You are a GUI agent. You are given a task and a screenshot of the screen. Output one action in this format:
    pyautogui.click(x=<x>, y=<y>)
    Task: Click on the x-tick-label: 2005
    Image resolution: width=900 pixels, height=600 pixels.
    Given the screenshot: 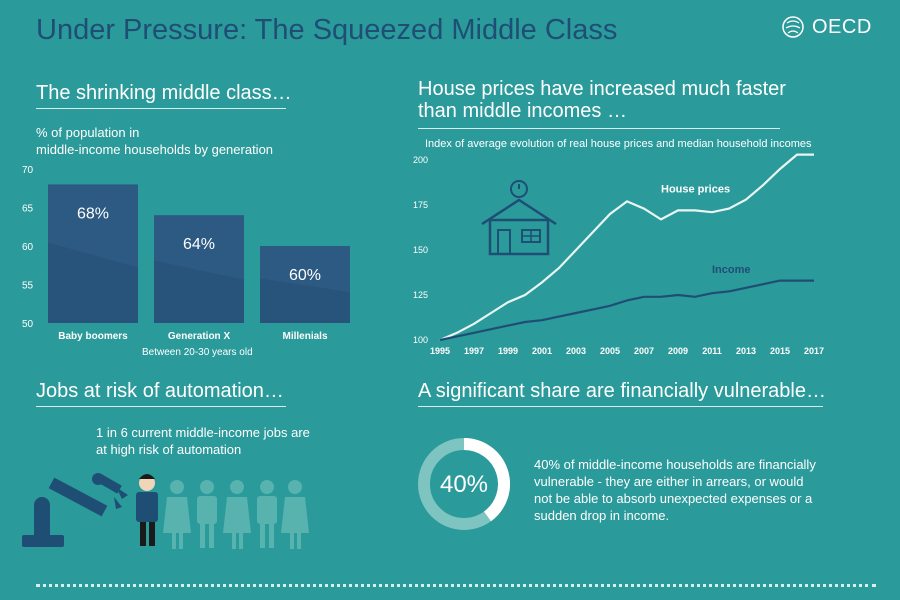 What is the action you would take?
    pyautogui.click(x=610, y=351)
    